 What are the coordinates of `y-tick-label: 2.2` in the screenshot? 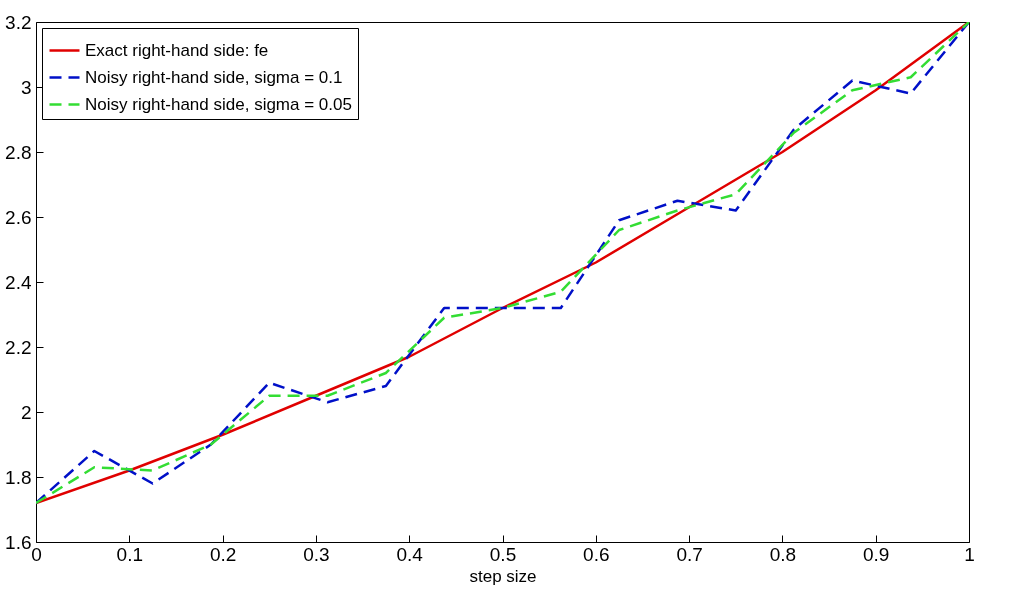 It's located at (18, 347).